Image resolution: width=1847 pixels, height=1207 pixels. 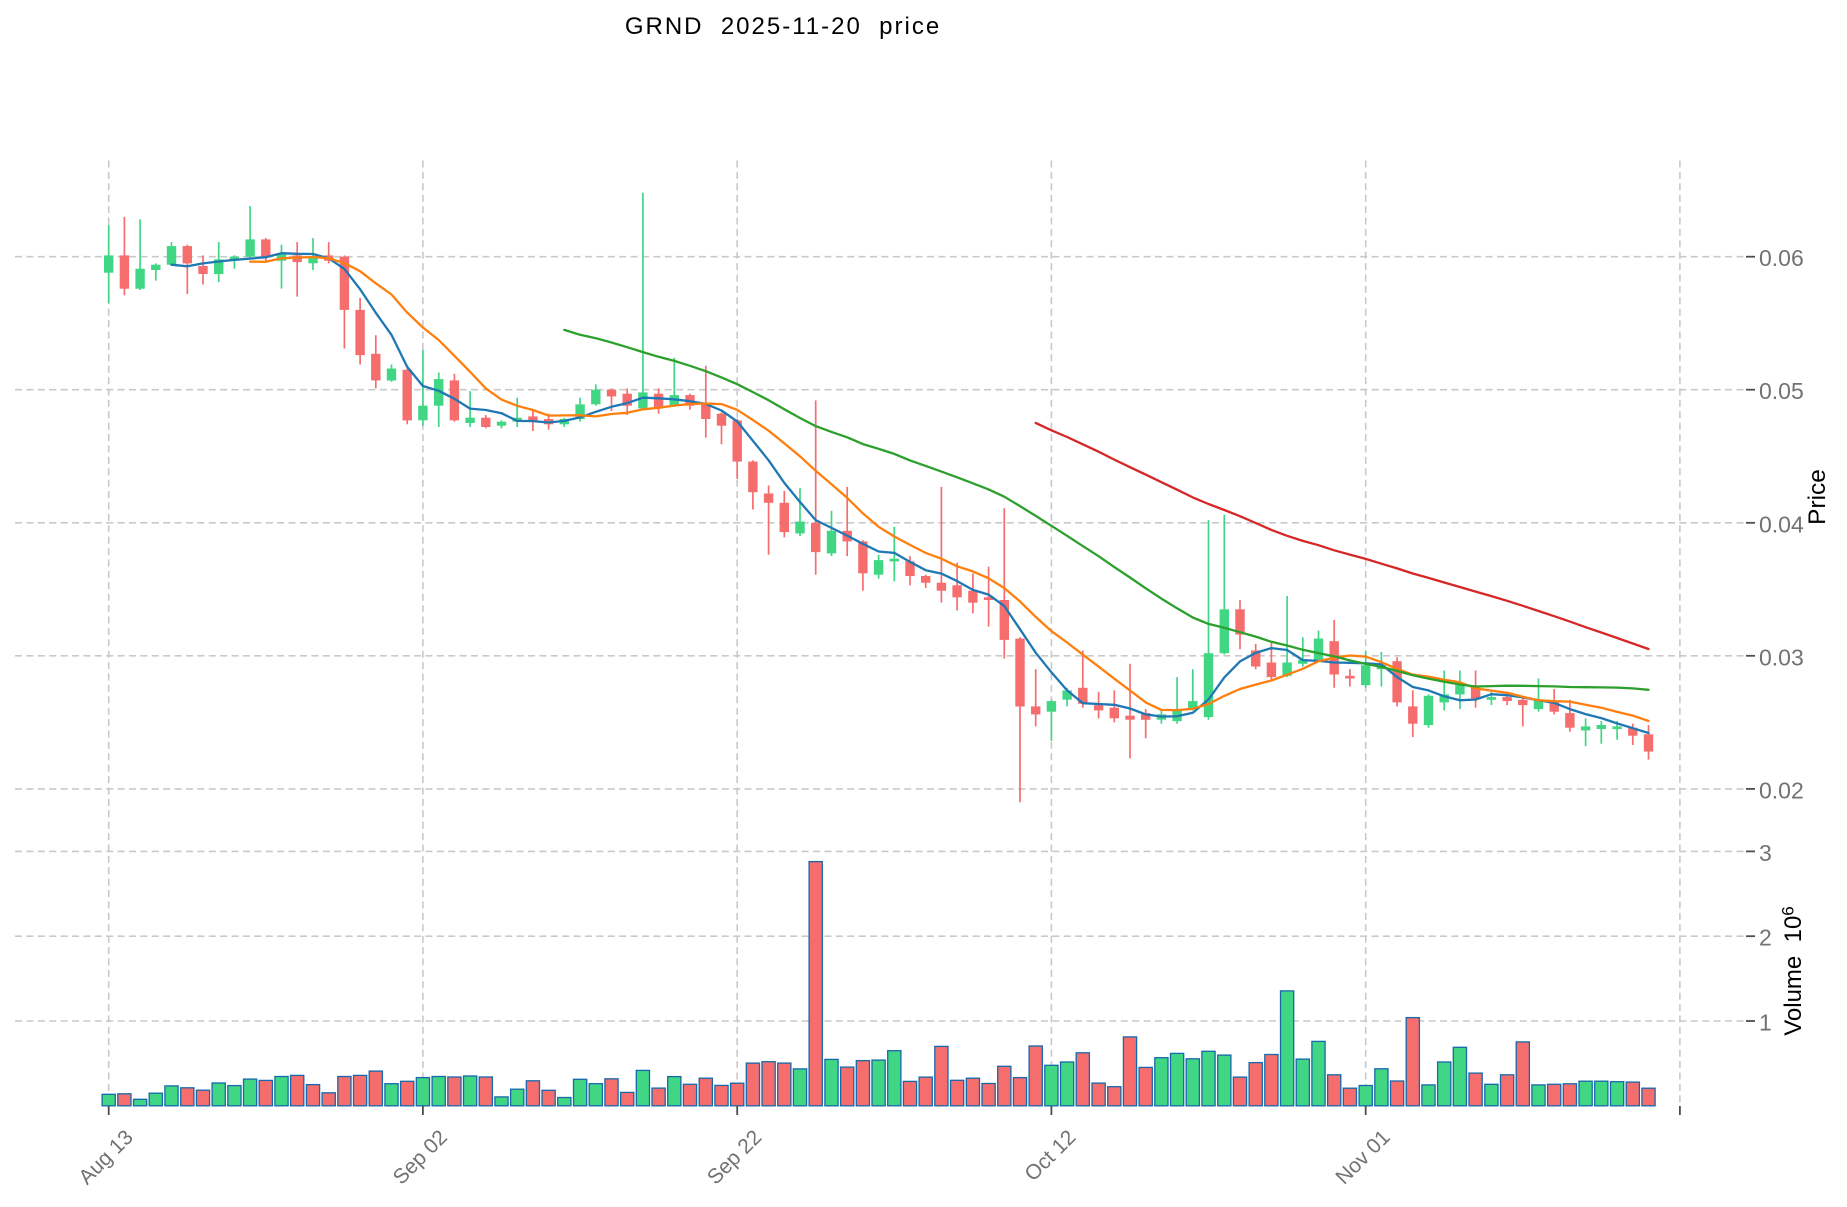 What do you see at coordinates (1781, 790) in the screenshot?
I see `svg-text: 0.02` at bounding box center [1781, 790].